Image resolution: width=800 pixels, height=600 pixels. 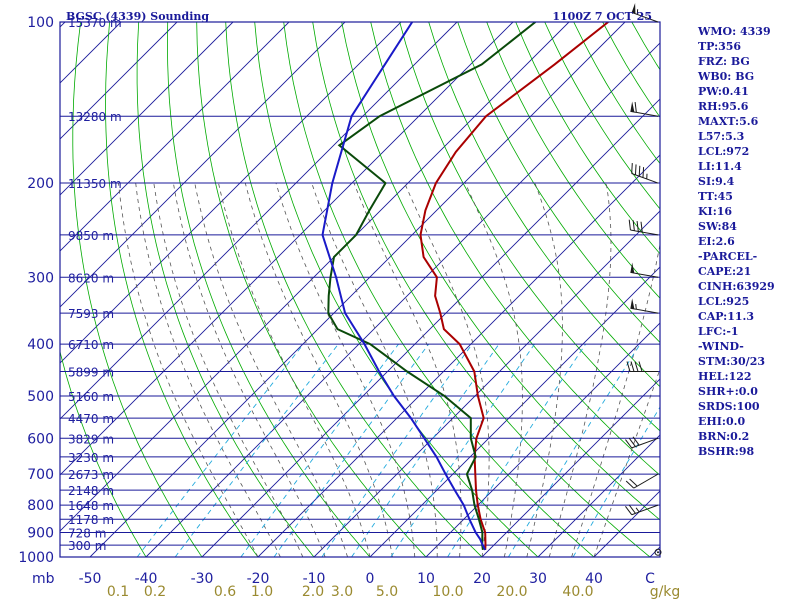 What do you see at coordinates (723, 301) in the screenshot?
I see `index-value: LCL:925` at bounding box center [723, 301].